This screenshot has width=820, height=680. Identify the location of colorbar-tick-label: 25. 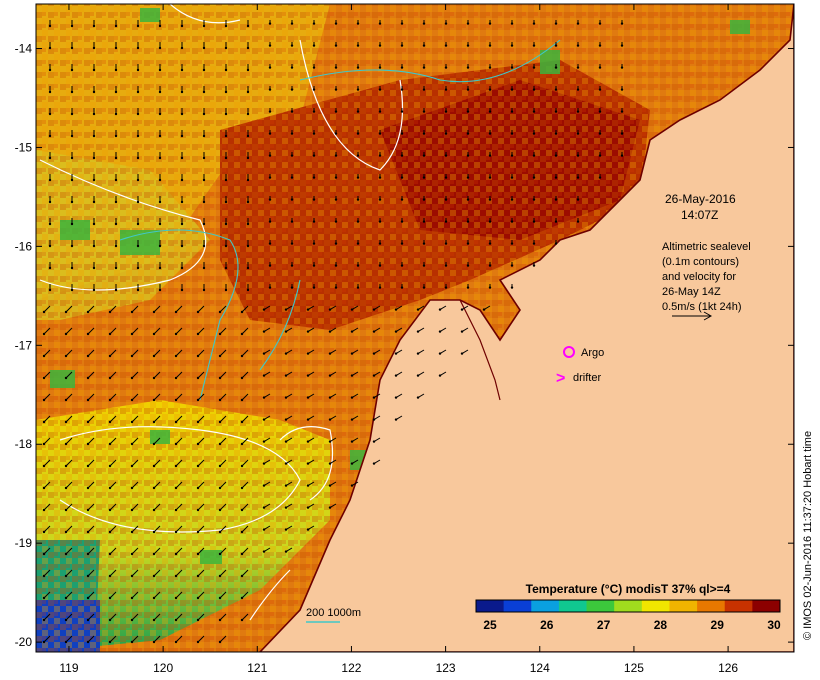
(490, 625).